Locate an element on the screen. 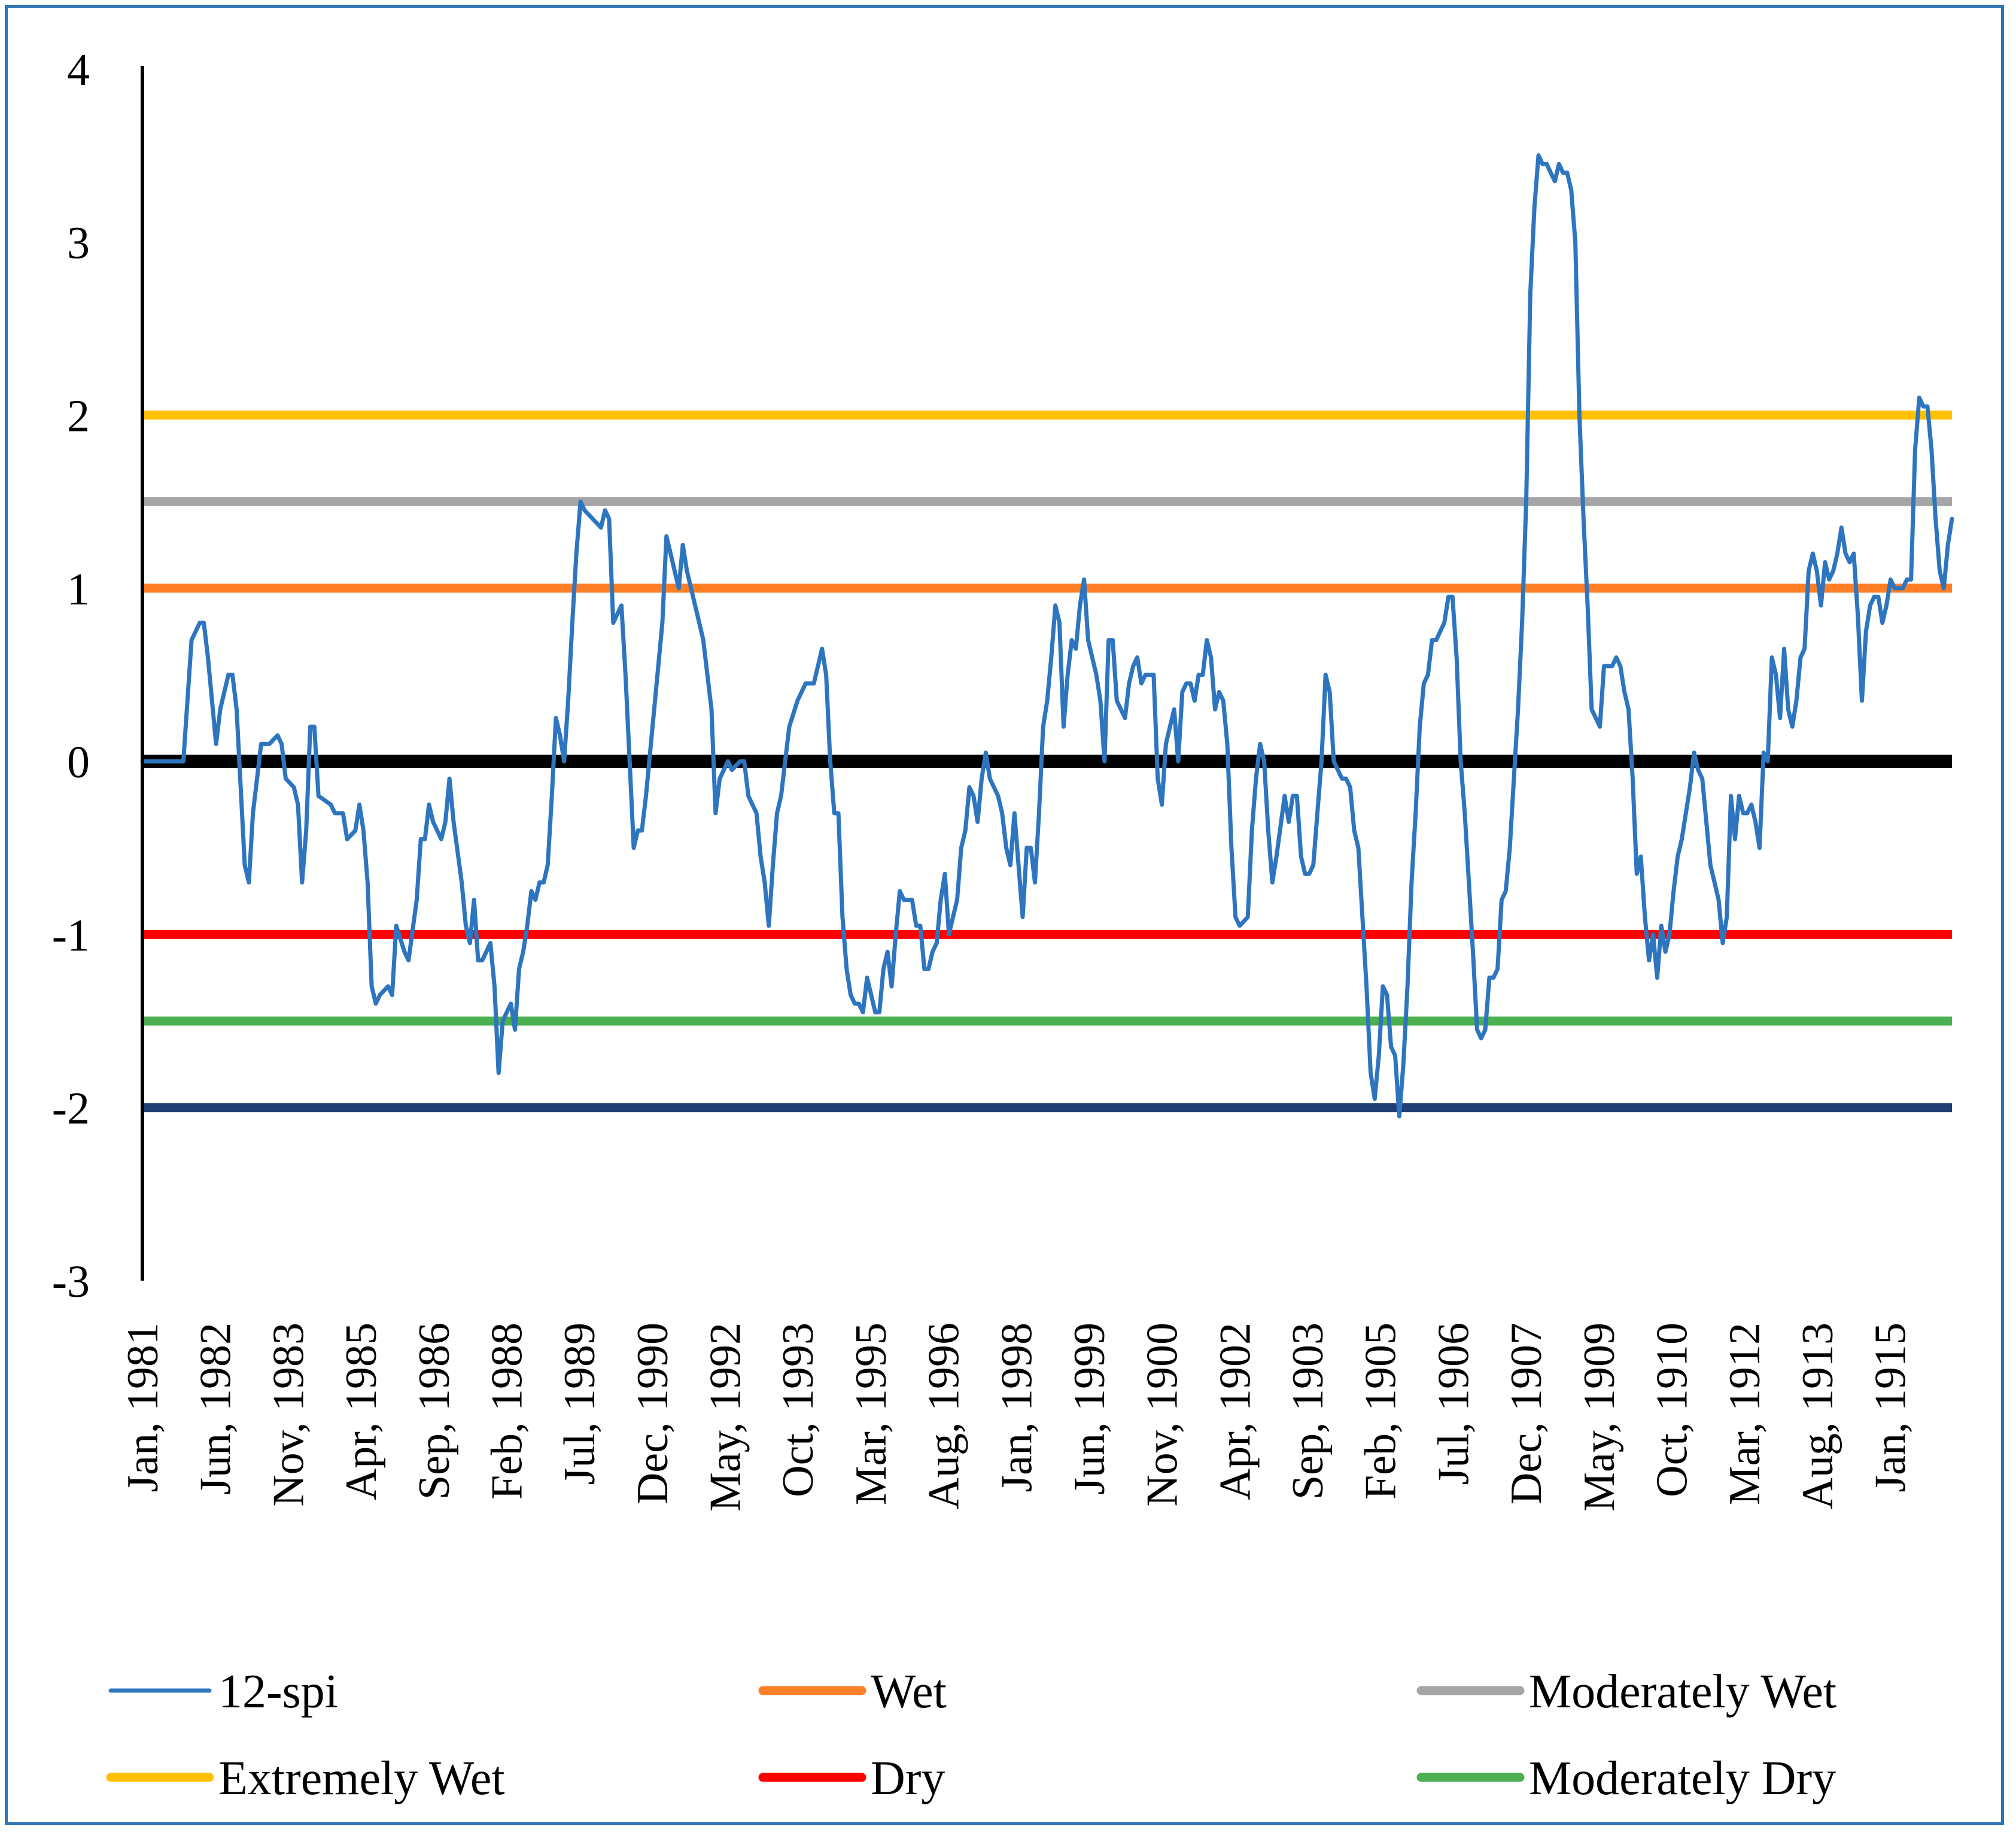 The width and height of the screenshot is (2016, 1836). x-tick-label: Feb, 1988 is located at coordinates (507, 1411).